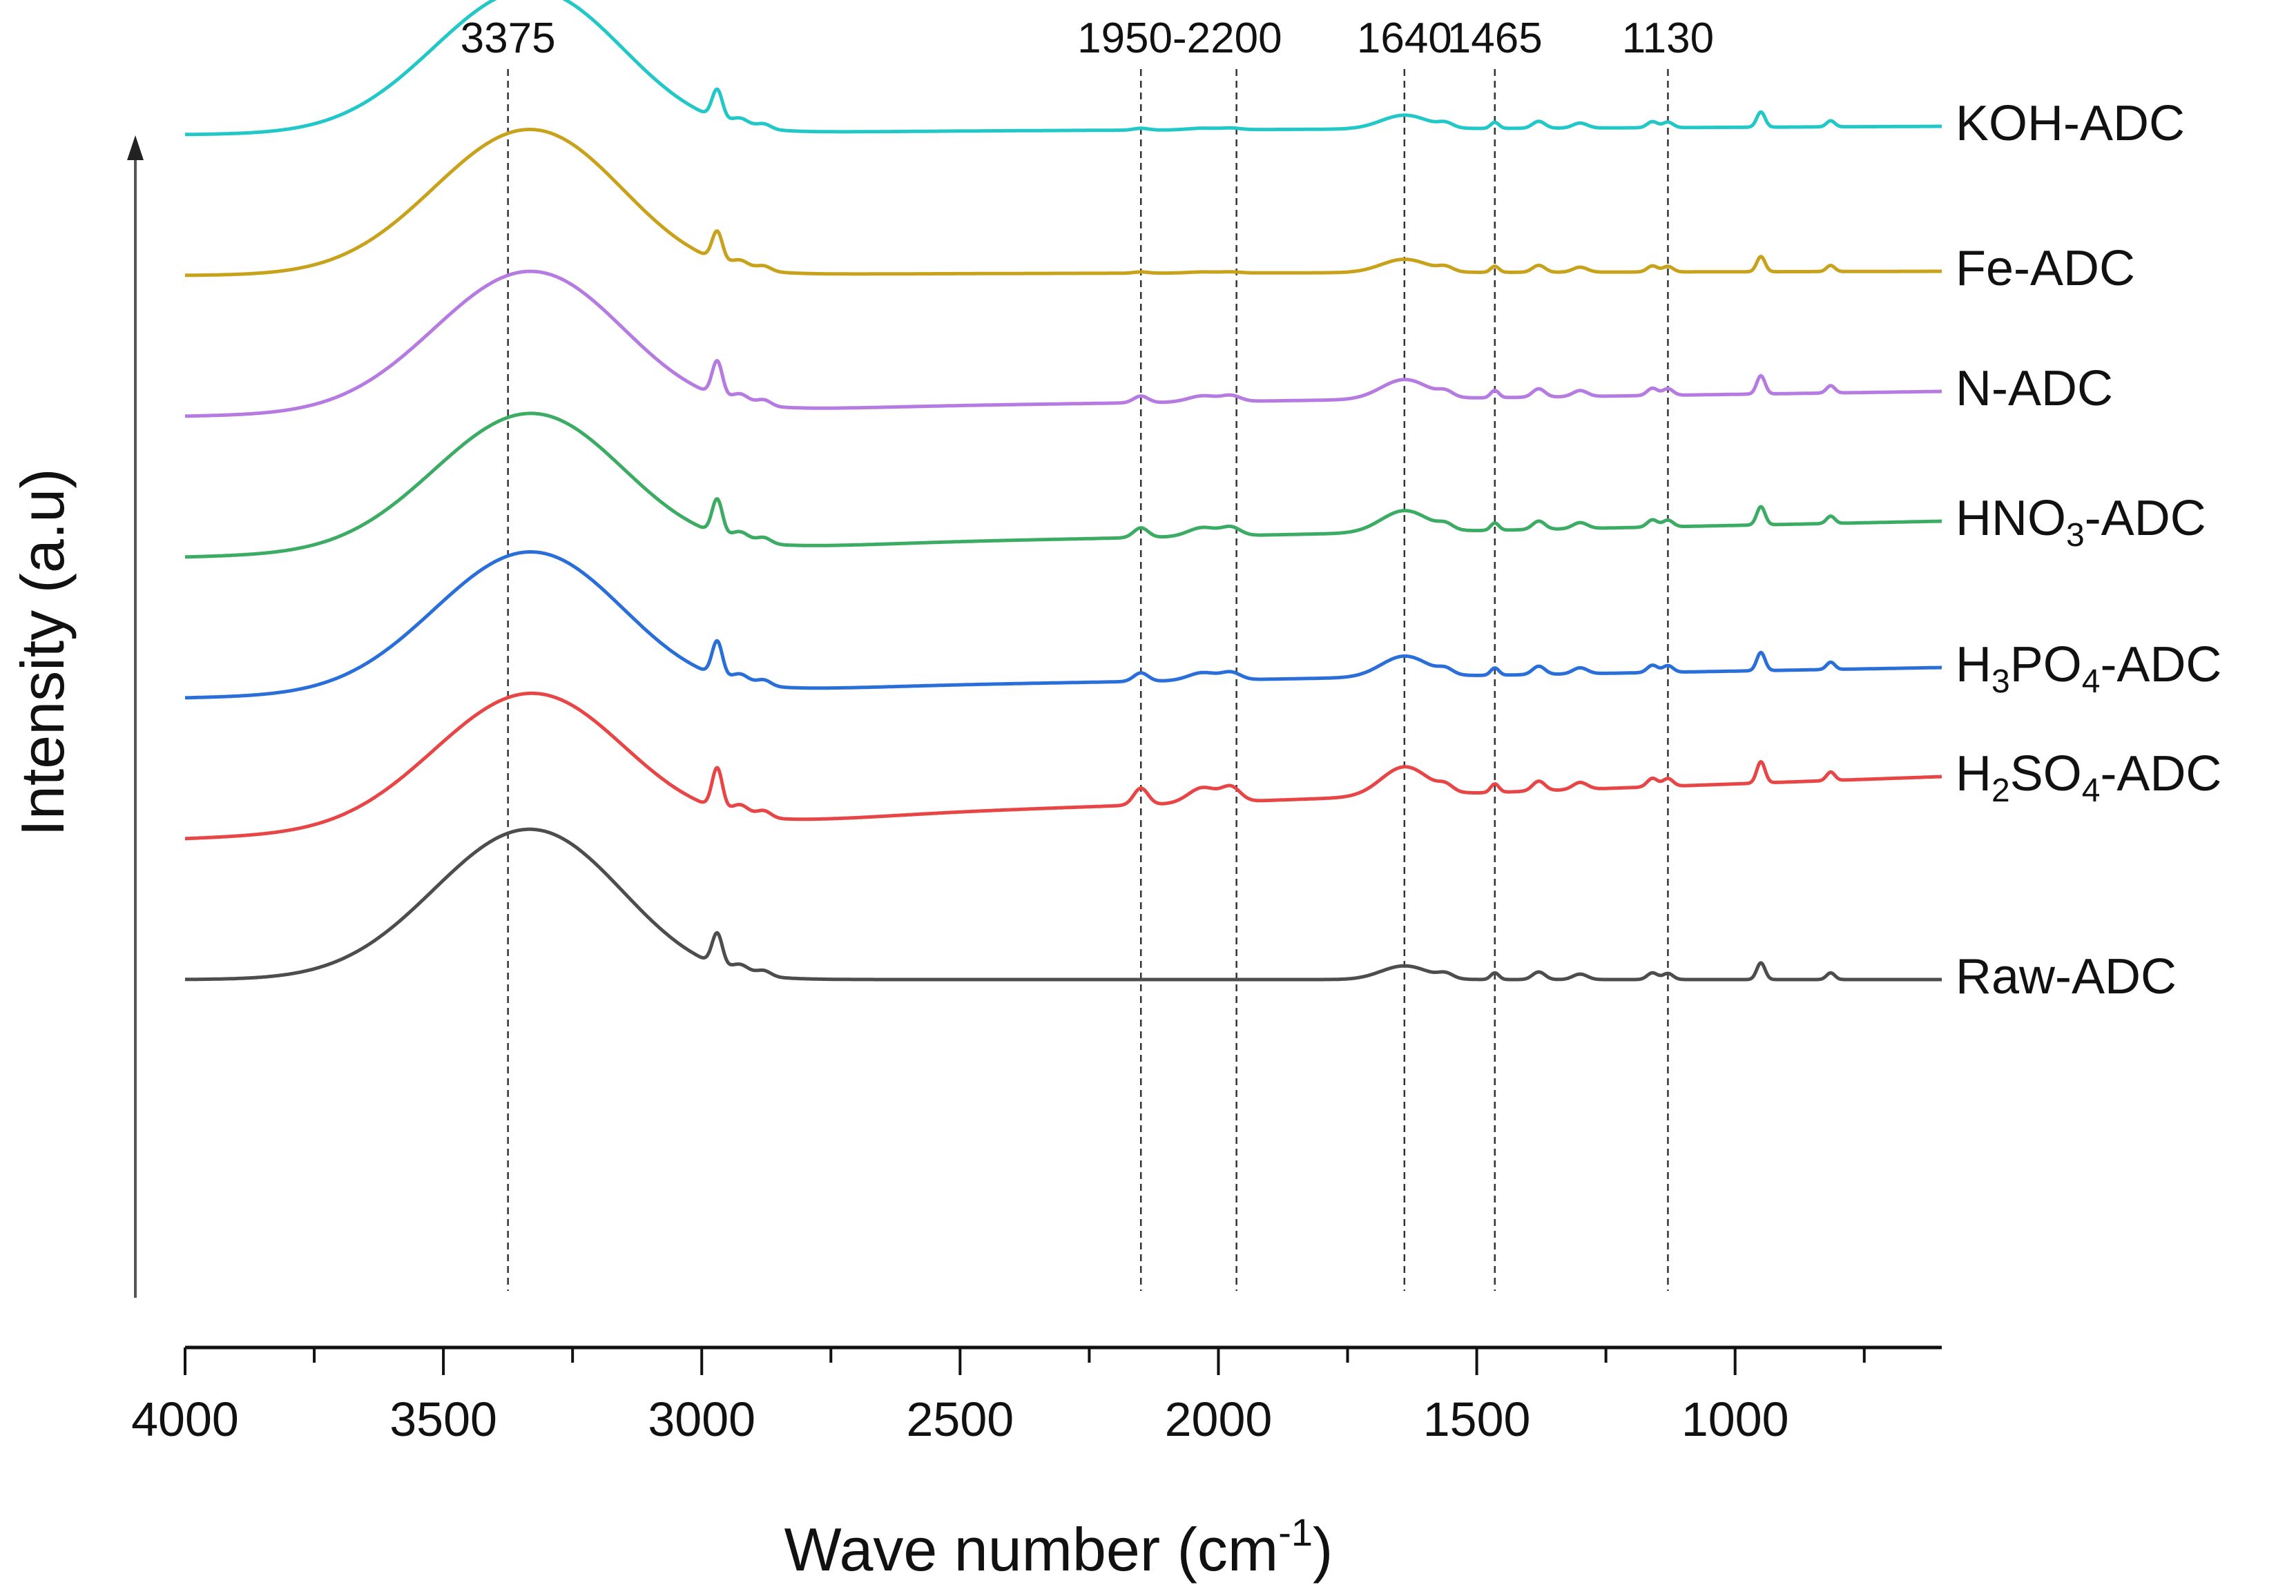 The width and height of the screenshot is (2296, 1596). Describe the element at coordinates (2000, 791) in the screenshot. I see `series-label-part: 2` at that location.